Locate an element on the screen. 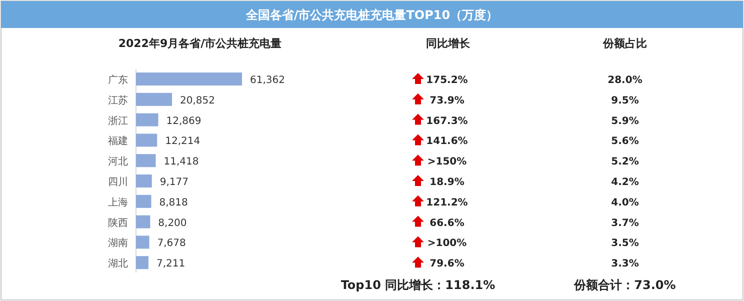  text: 73.9% is located at coordinates (447, 100).